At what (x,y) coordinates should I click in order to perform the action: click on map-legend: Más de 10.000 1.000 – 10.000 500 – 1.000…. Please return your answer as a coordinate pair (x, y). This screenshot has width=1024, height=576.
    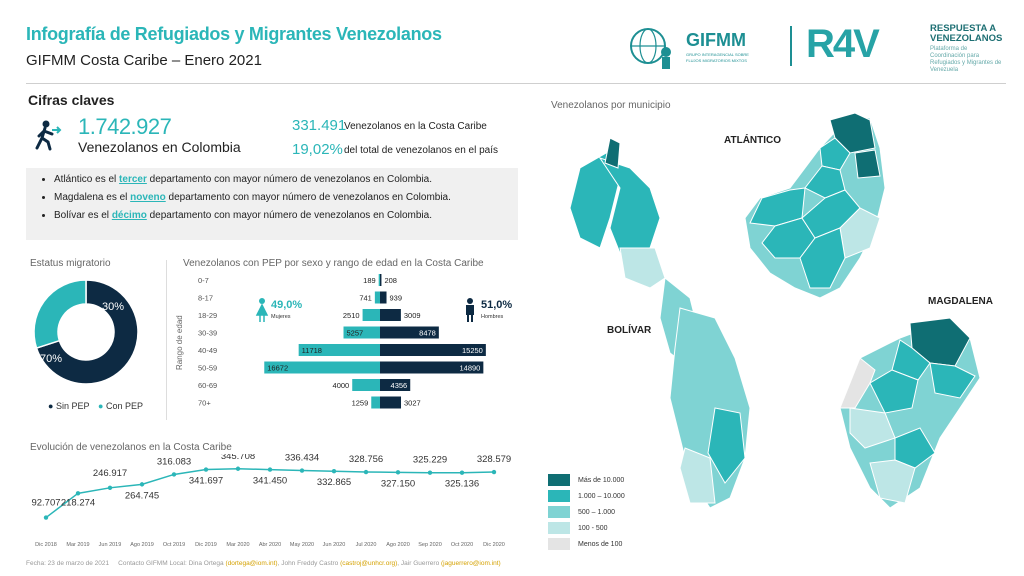
    Looking at the image, I should click on (586, 512).